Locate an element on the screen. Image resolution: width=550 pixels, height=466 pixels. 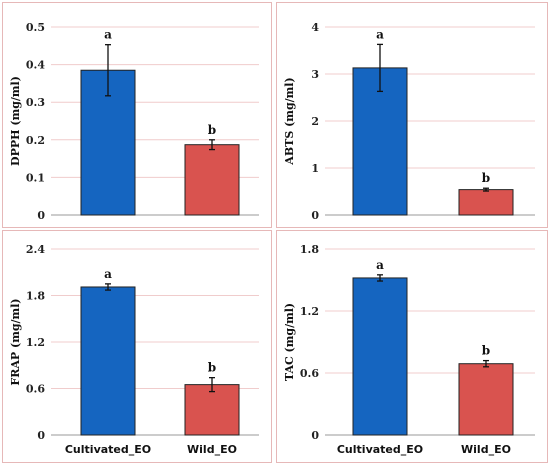
frap-ytick-label: 1.2 is located at coordinates (35, 342).